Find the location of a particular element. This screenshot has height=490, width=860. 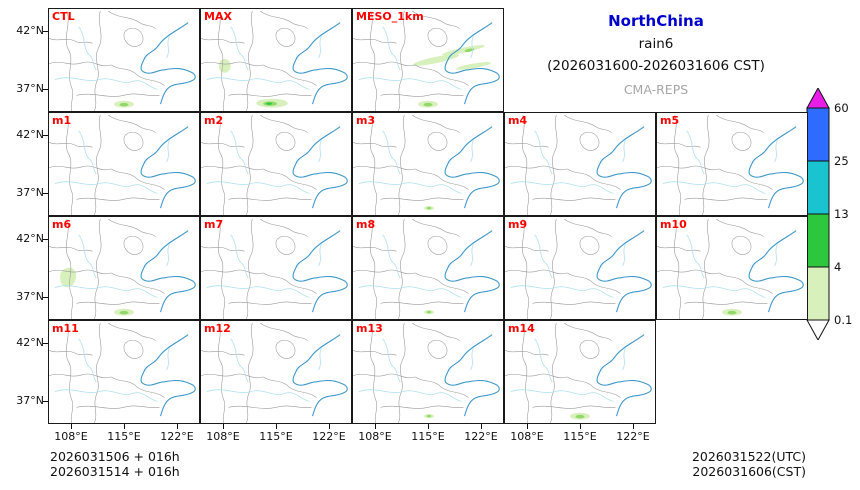

panel-label: m1 is located at coordinates (62, 120).